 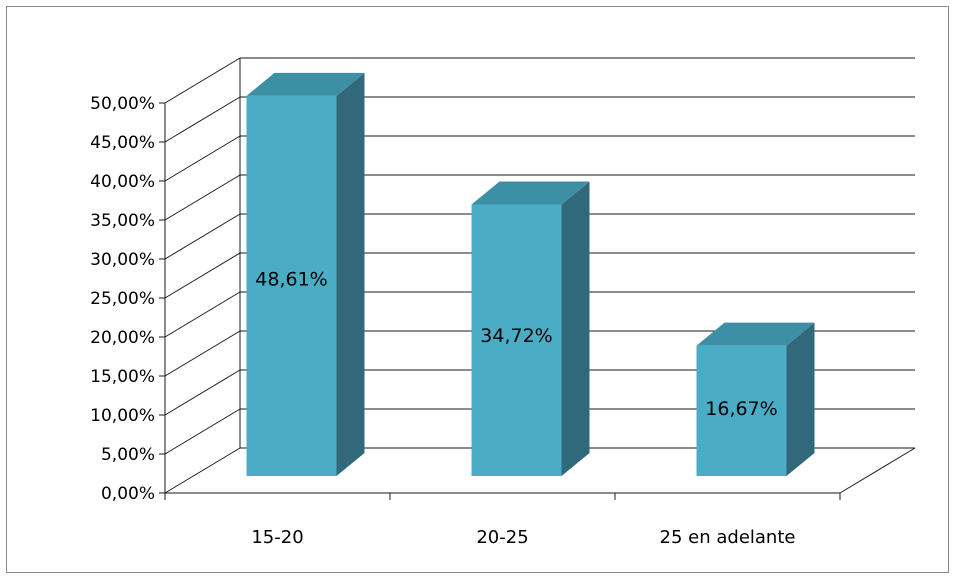 What do you see at coordinates (516, 336) in the screenshot?
I see `data-label: 34,72%` at bounding box center [516, 336].